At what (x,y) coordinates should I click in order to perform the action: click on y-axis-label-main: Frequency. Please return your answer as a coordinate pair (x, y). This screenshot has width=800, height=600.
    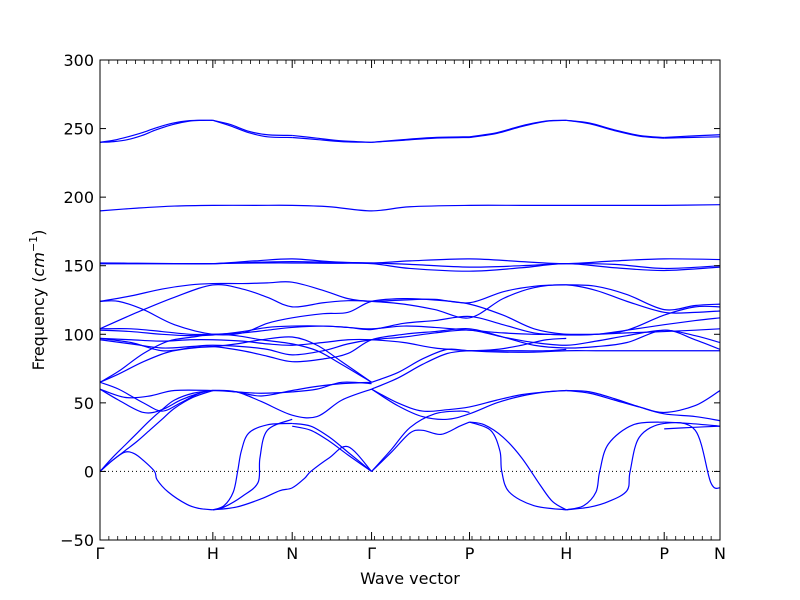
    Looking at the image, I should click on (38, 329).